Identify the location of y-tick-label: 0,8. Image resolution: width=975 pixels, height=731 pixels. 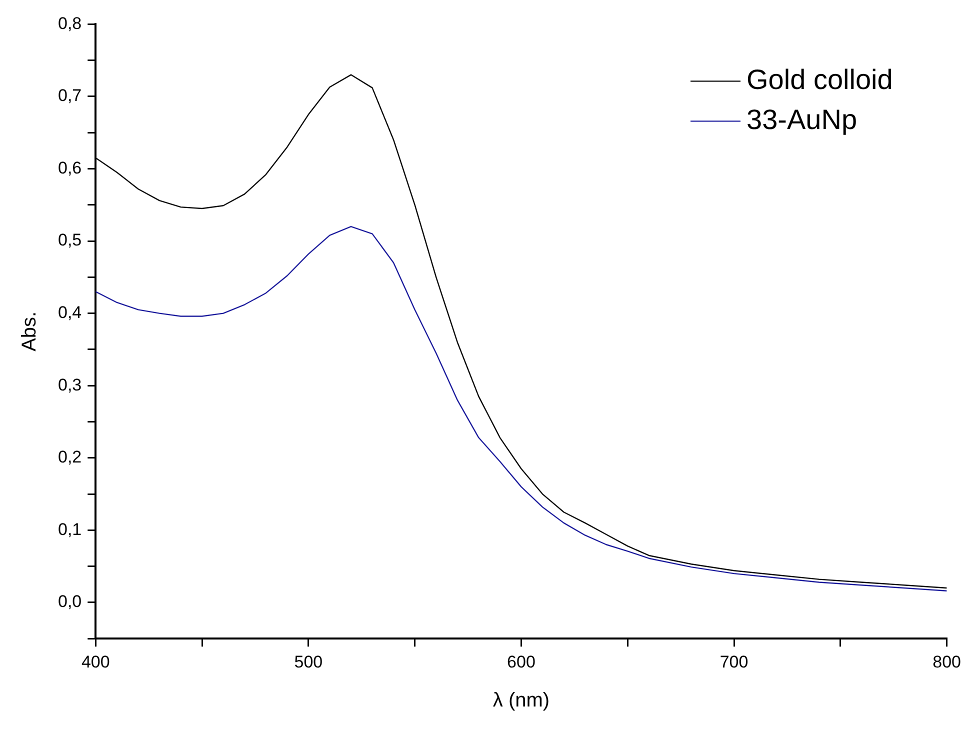
(70, 23).